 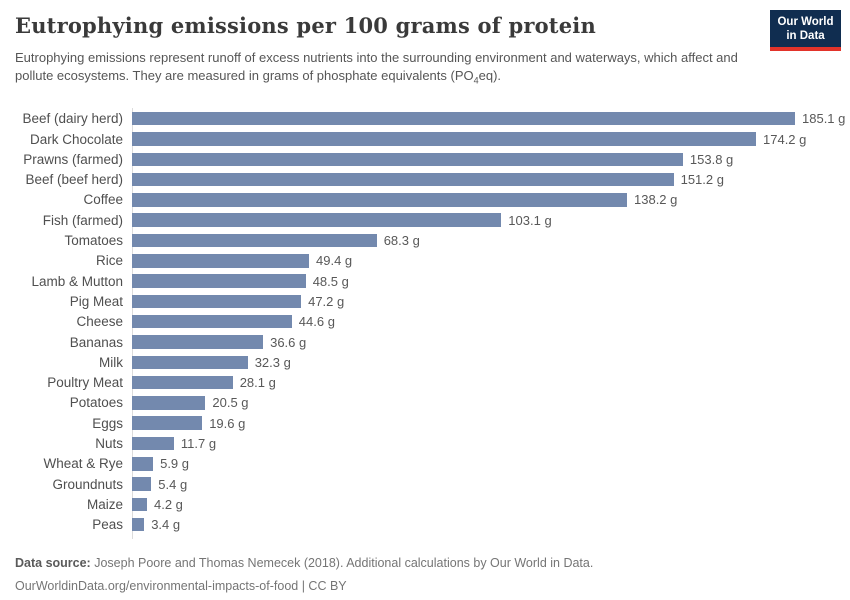 What do you see at coordinates (805, 21) in the screenshot?
I see `owid-logo-line1: Our World` at bounding box center [805, 21].